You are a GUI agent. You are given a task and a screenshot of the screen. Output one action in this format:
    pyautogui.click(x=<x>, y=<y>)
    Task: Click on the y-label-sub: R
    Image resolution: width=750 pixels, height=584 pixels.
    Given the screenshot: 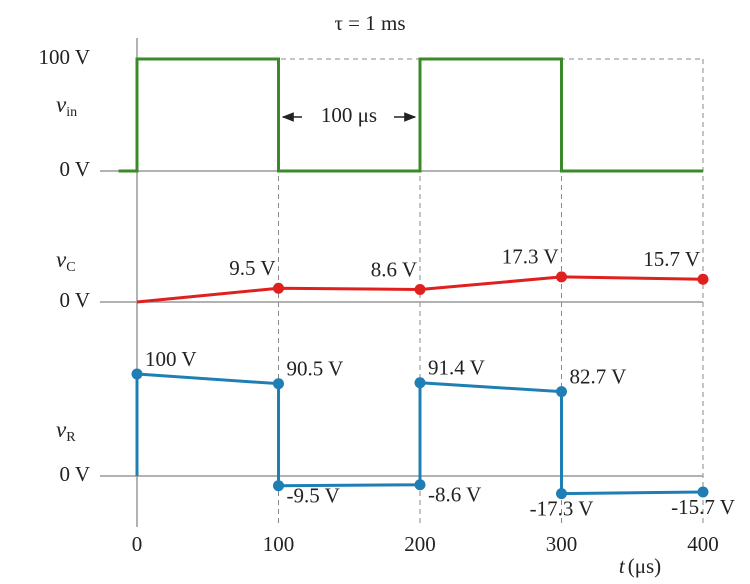 What is the action you would take?
    pyautogui.click(x=71, y=437)
    